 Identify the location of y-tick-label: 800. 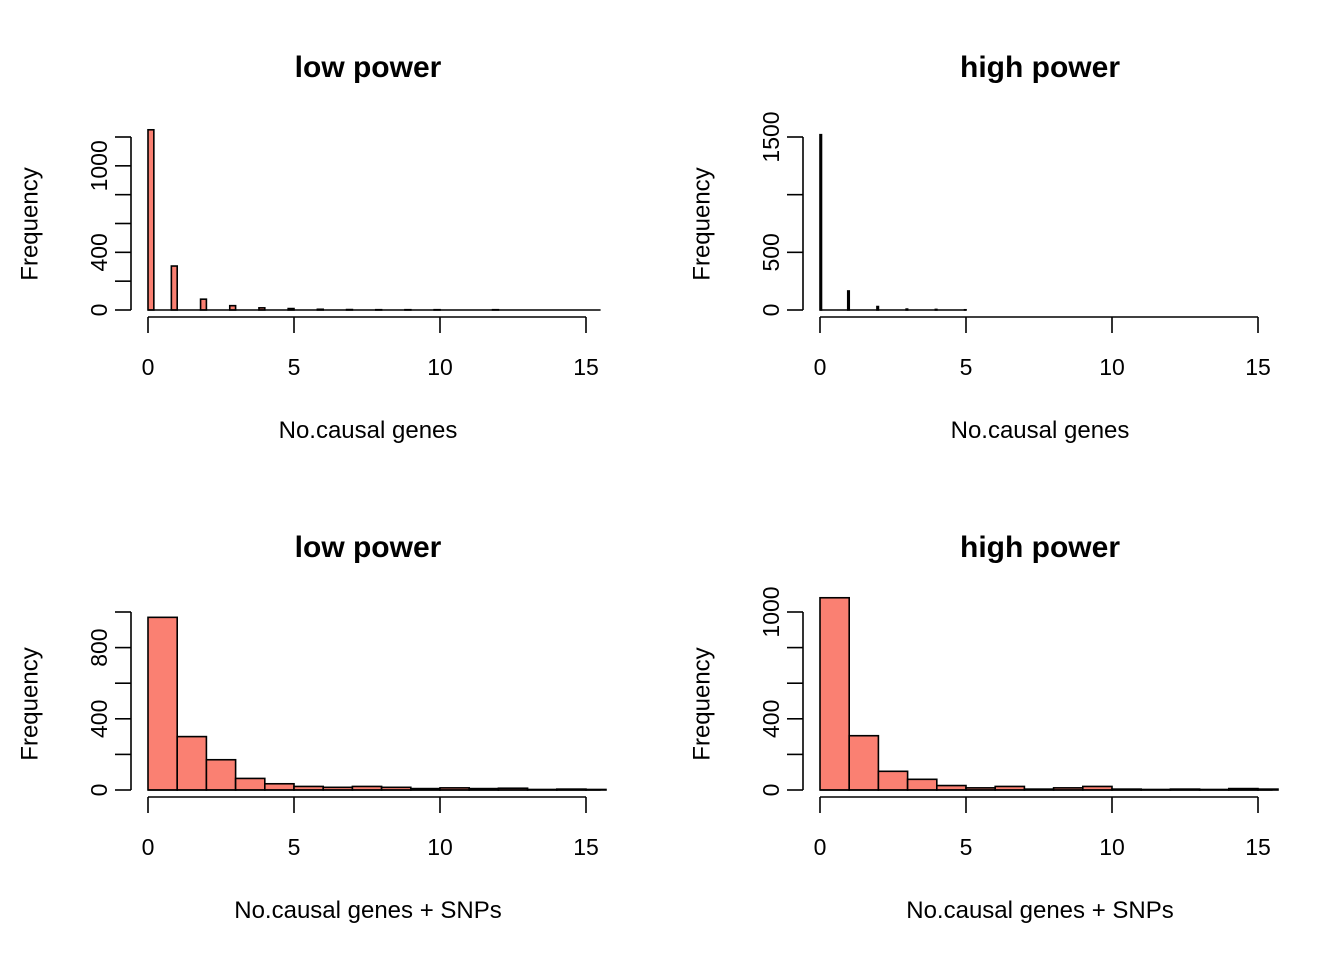
(99, 647).